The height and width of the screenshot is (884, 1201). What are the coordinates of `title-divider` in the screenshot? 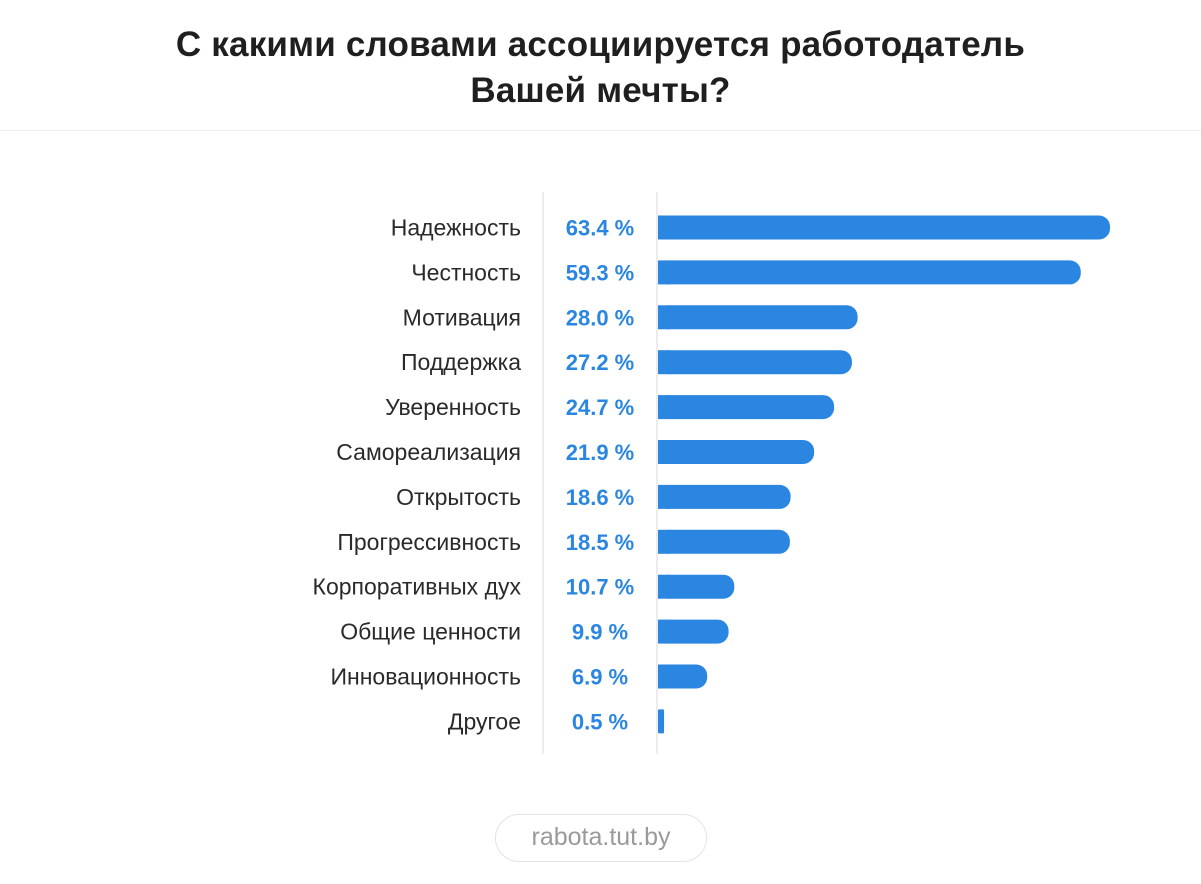 It's located at (600, 130).